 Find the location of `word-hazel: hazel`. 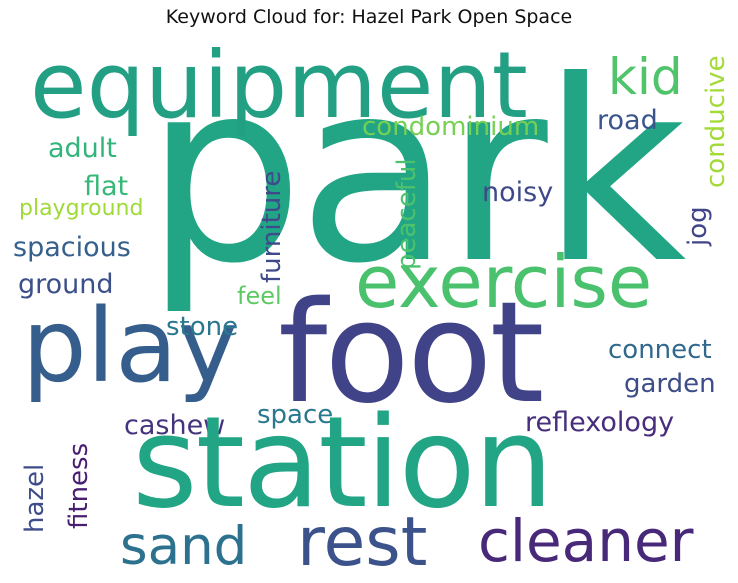

word-hazel: hazel is located at coordinates (35, 498).